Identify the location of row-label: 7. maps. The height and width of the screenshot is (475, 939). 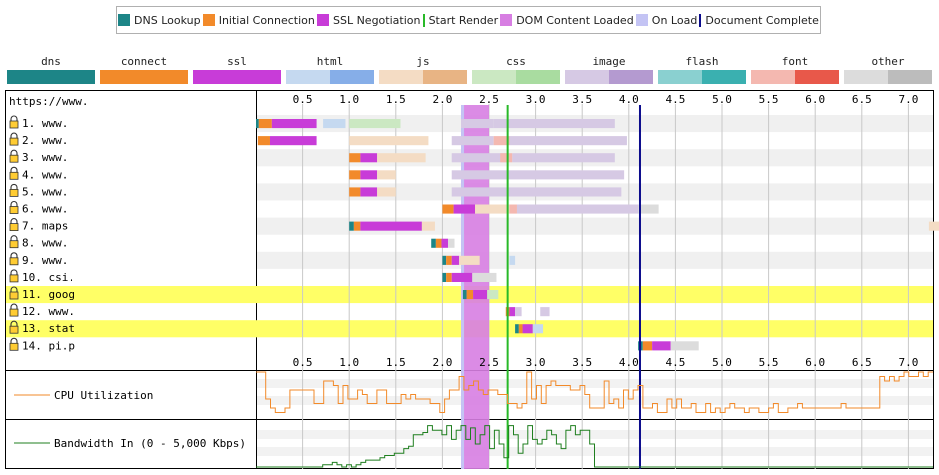
(45, 226).